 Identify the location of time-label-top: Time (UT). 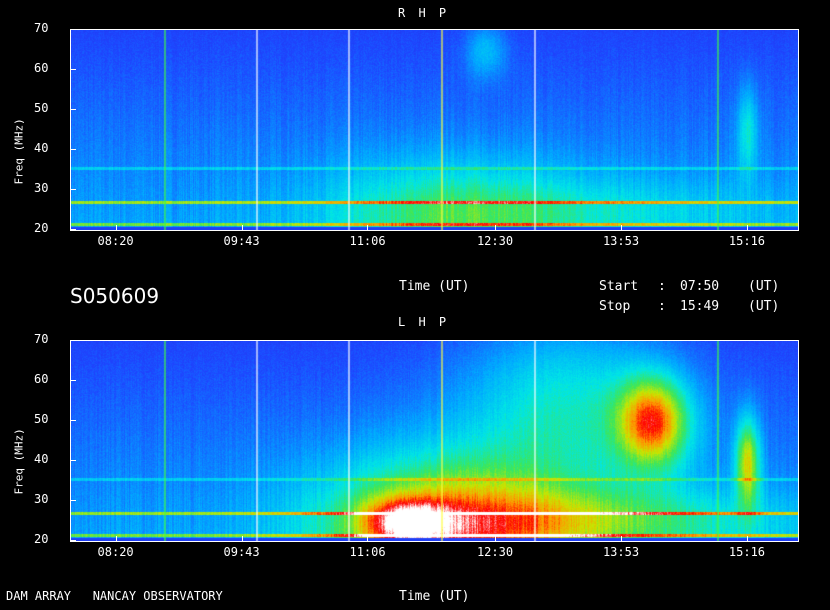
(434, 286).